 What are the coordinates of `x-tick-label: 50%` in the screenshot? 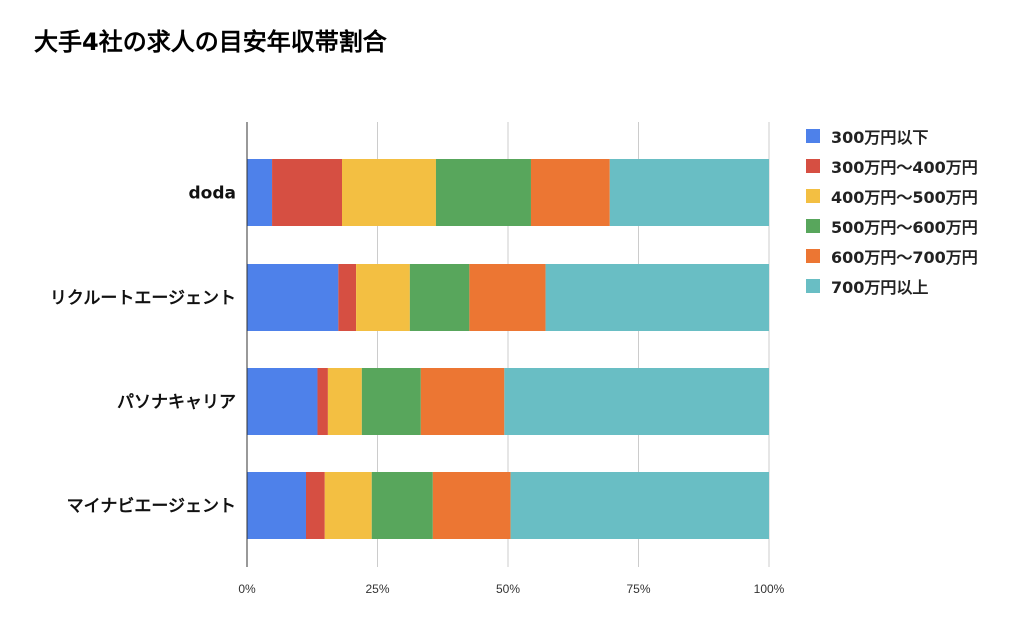 It's located at (508, 589).